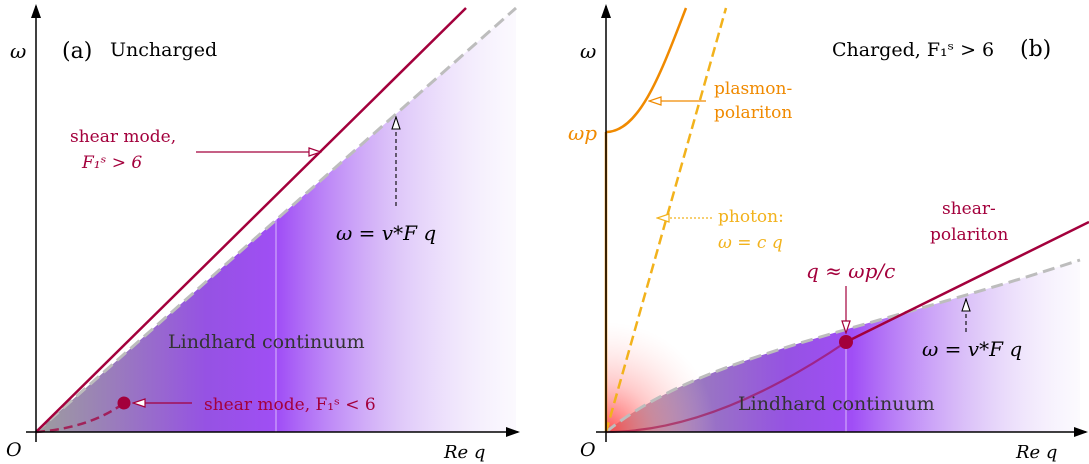 The height and width of the screenshot is (464, 1089). Describe the element at coordinates (913, 50) in the screenshot. I see `panel-b-title: Charged, F₁ˢ > 6` at that location.